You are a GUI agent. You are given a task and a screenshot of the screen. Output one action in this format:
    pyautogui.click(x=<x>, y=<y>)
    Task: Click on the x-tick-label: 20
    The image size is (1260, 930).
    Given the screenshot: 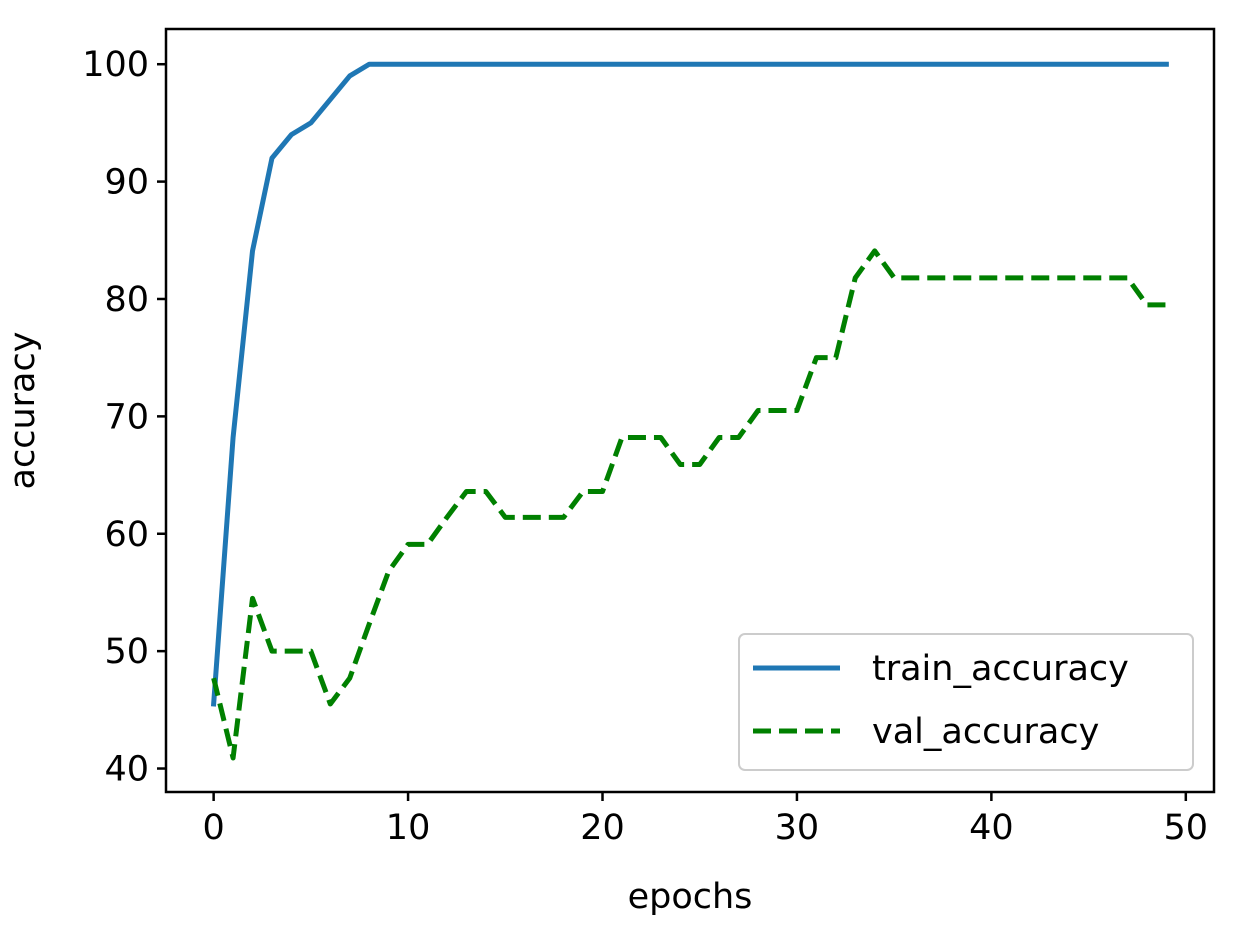 What is the action you would take?
    pyautogui.click(x=602, y=828)
    